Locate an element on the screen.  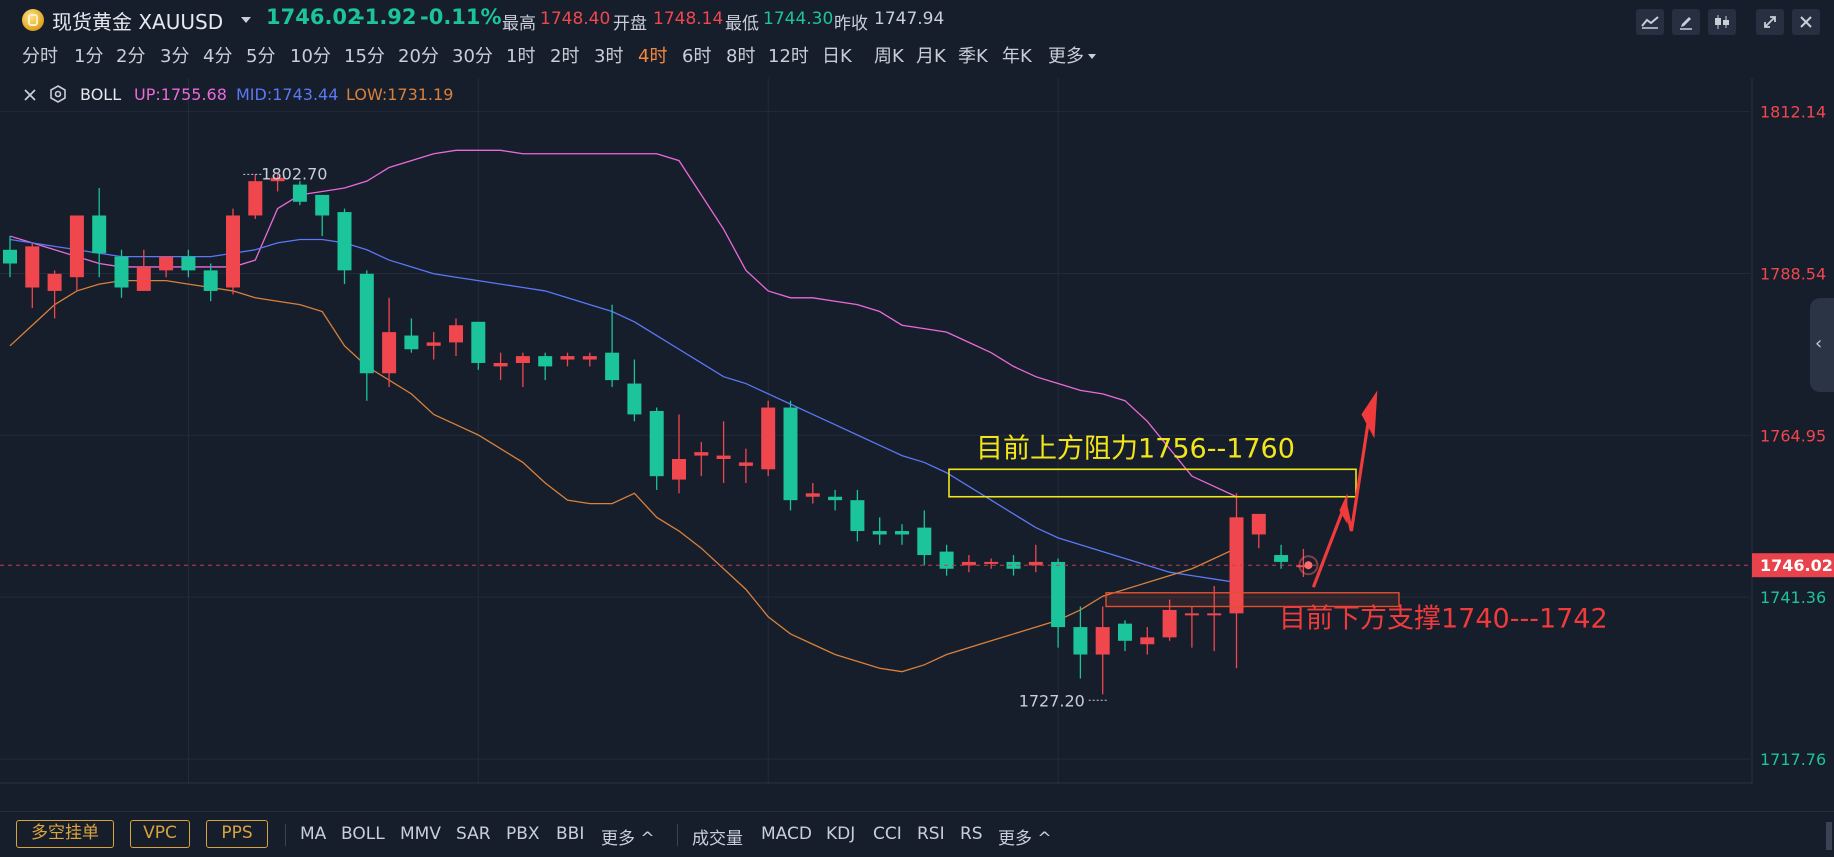
tab-7: 15分 is located at coordinates (364, 56).